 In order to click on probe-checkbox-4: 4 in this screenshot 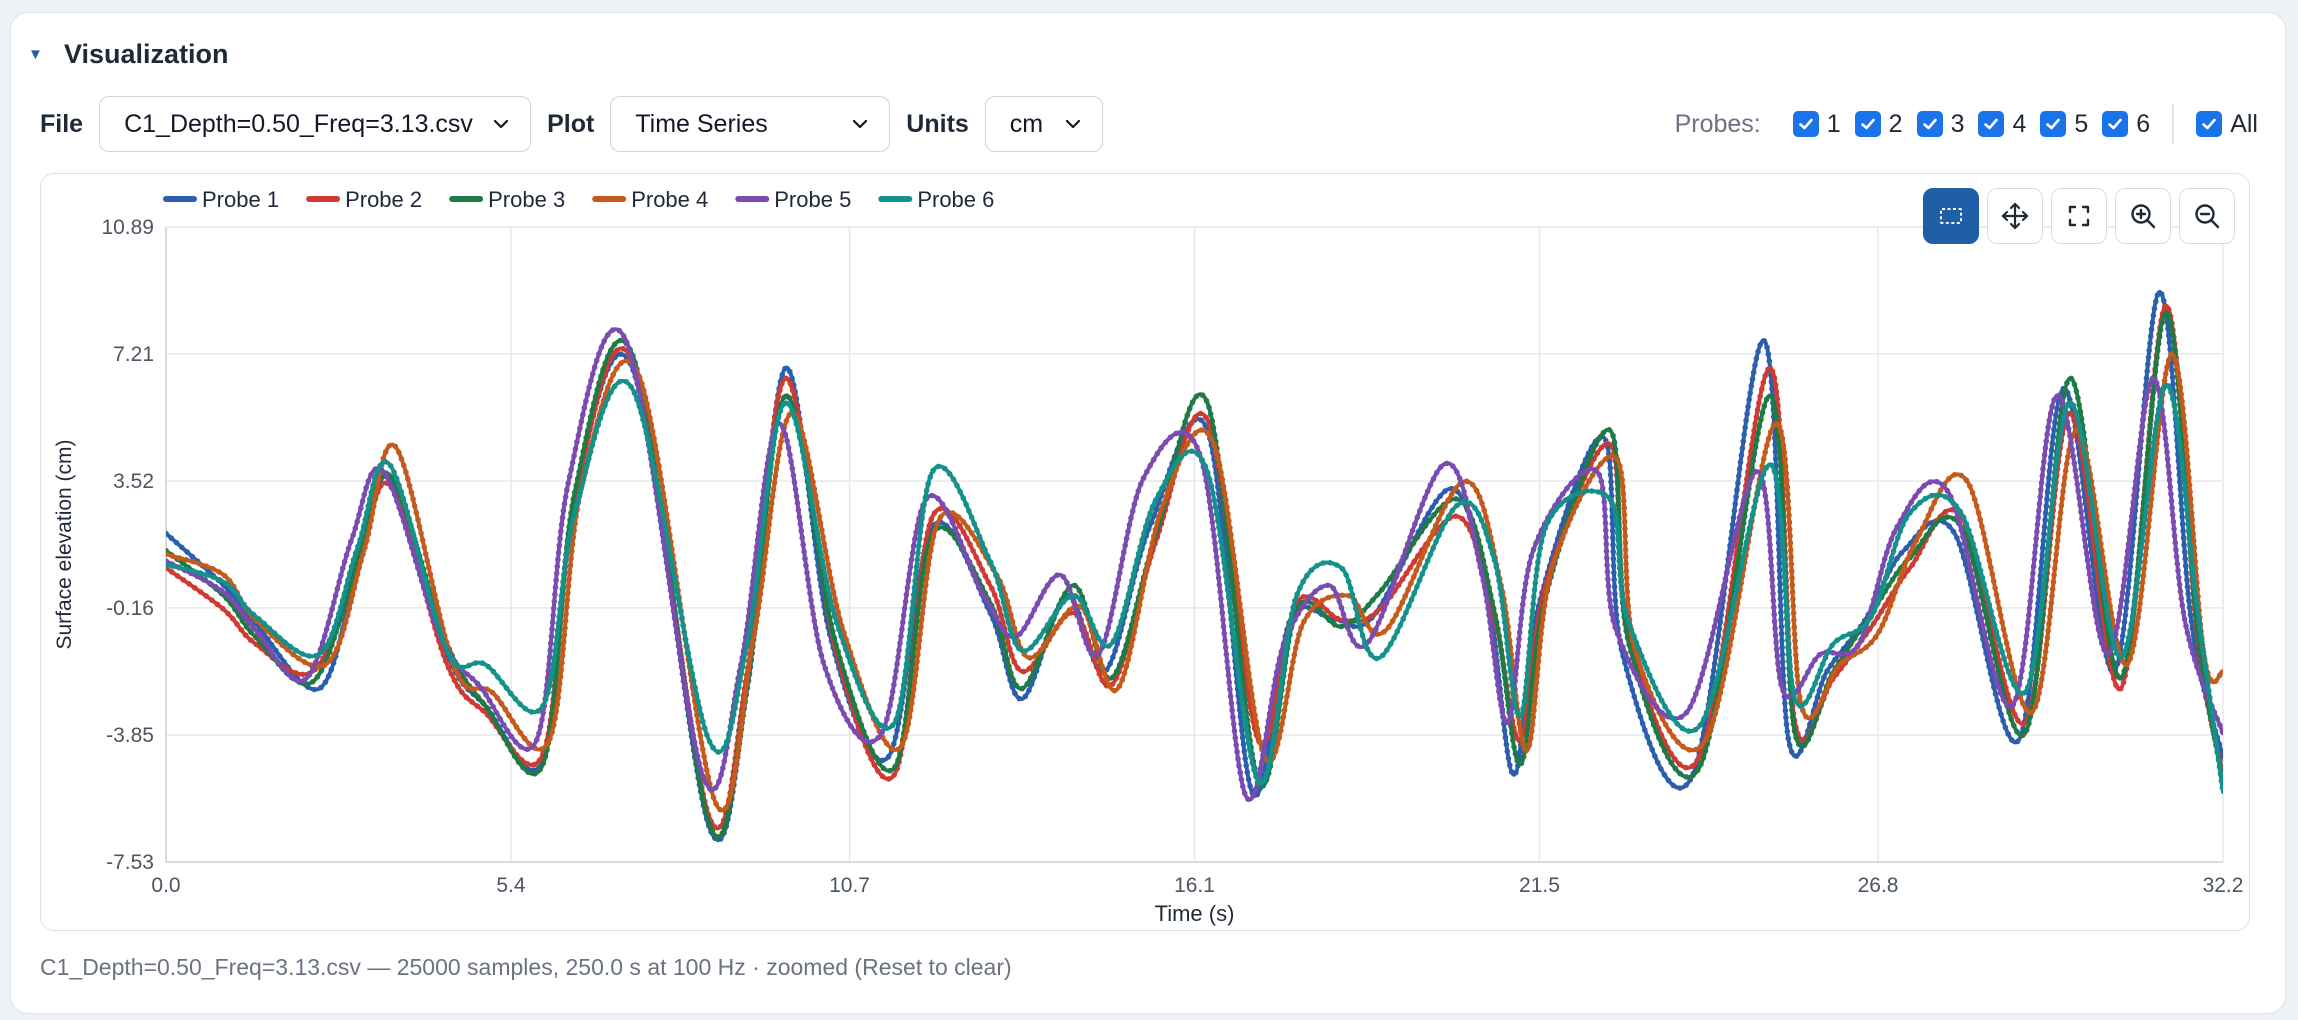, I will do `click(2002, 124)`.